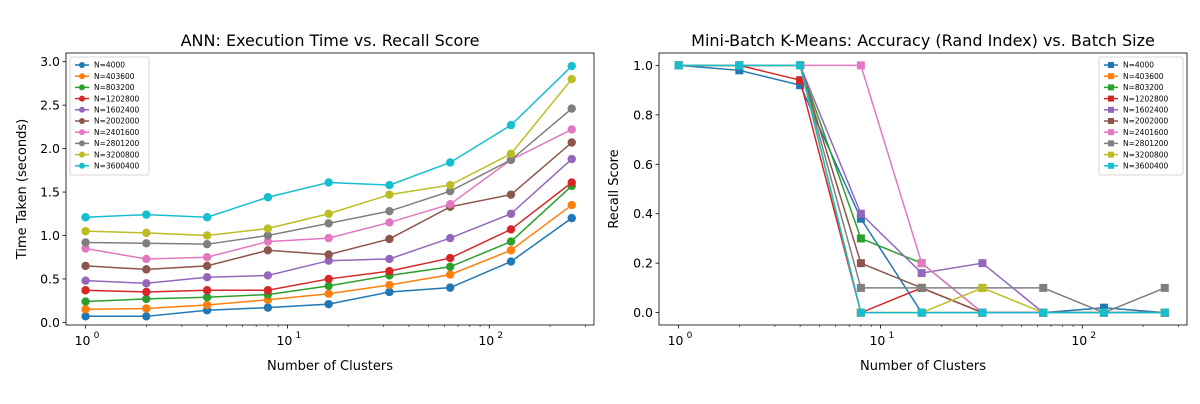 The image size is (1200, 404). What do you see at coordinates (107, 132) in the screenshot?
I see `legend-entry: N=2401600` at bounding box center [107, 132].